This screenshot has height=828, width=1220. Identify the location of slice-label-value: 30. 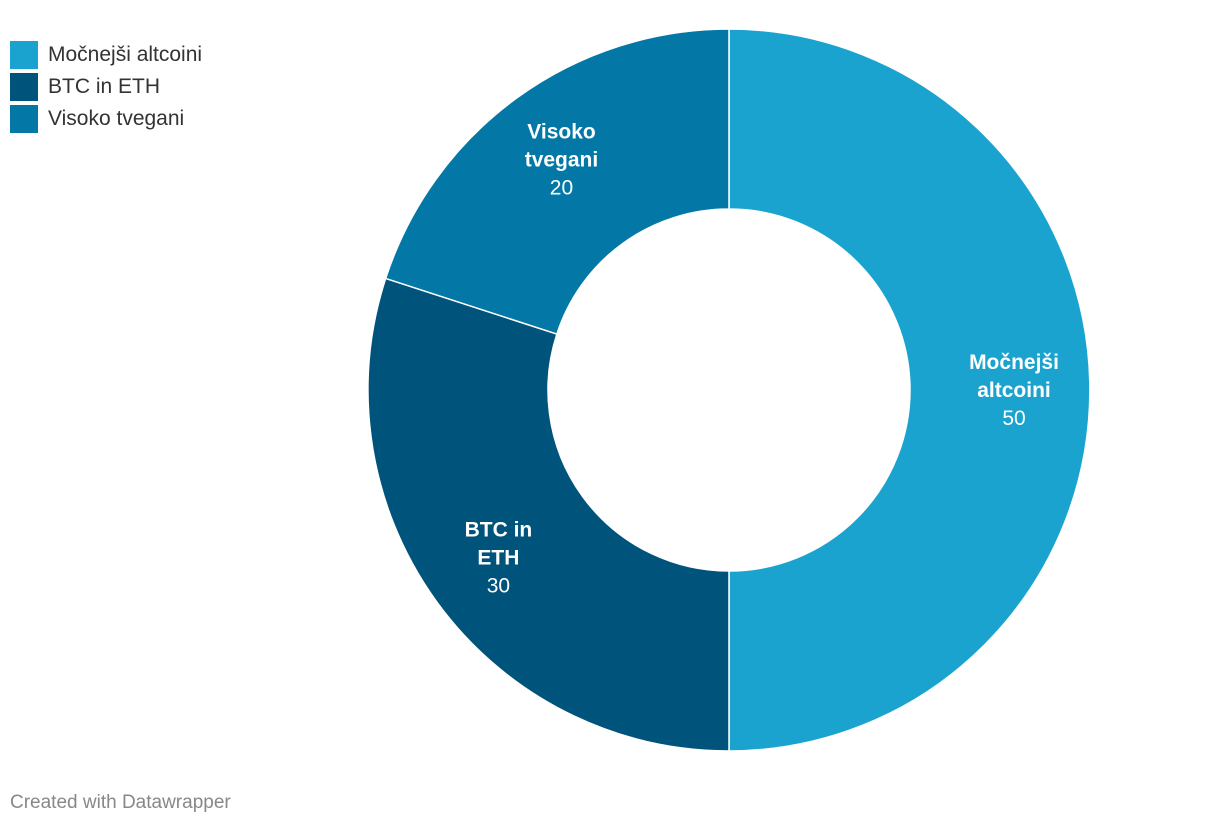
(498, 586).